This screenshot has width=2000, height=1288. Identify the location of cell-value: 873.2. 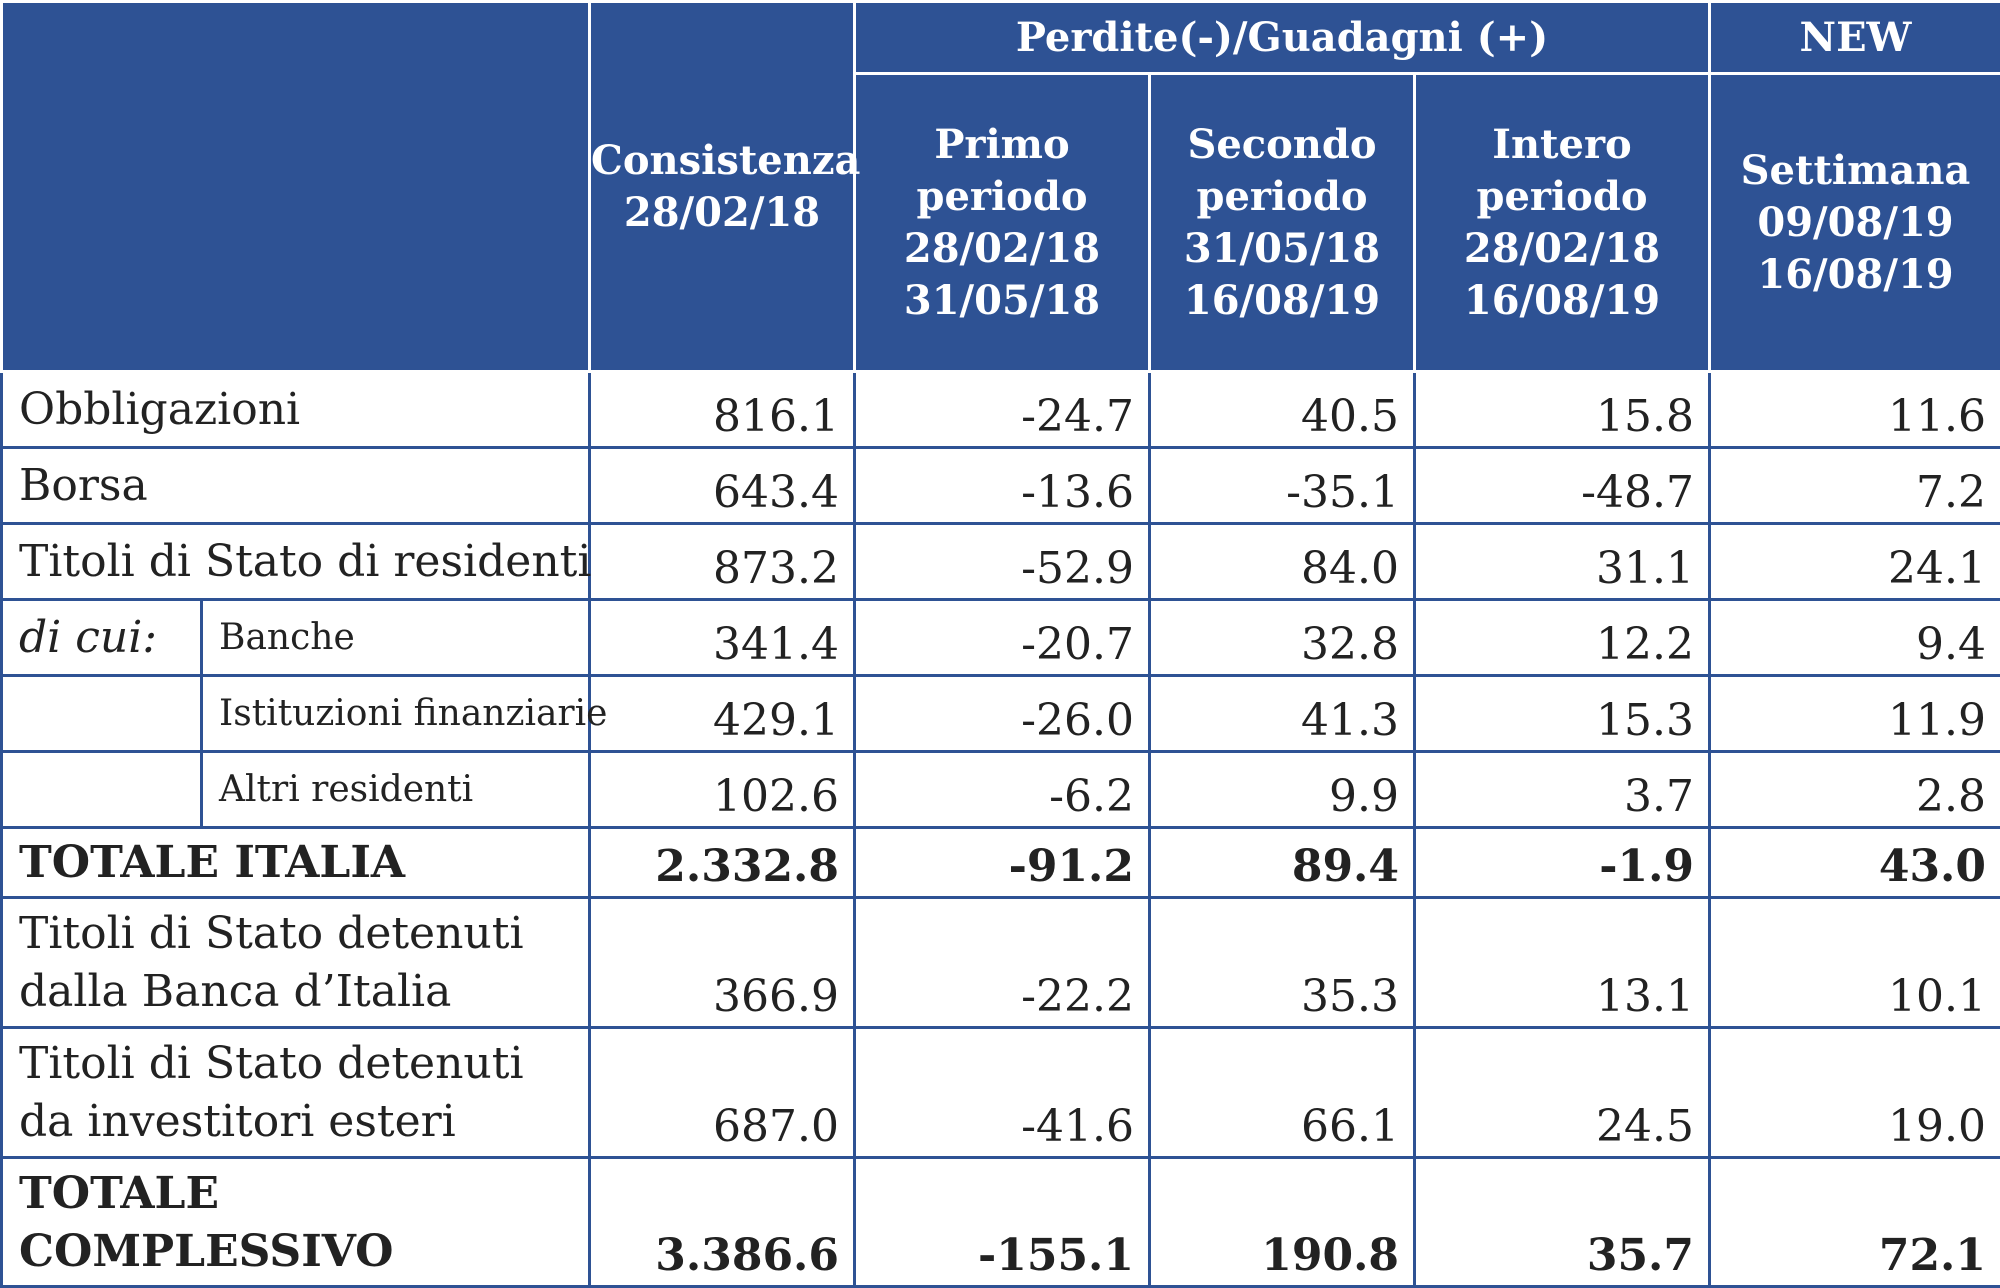
(722, 562).